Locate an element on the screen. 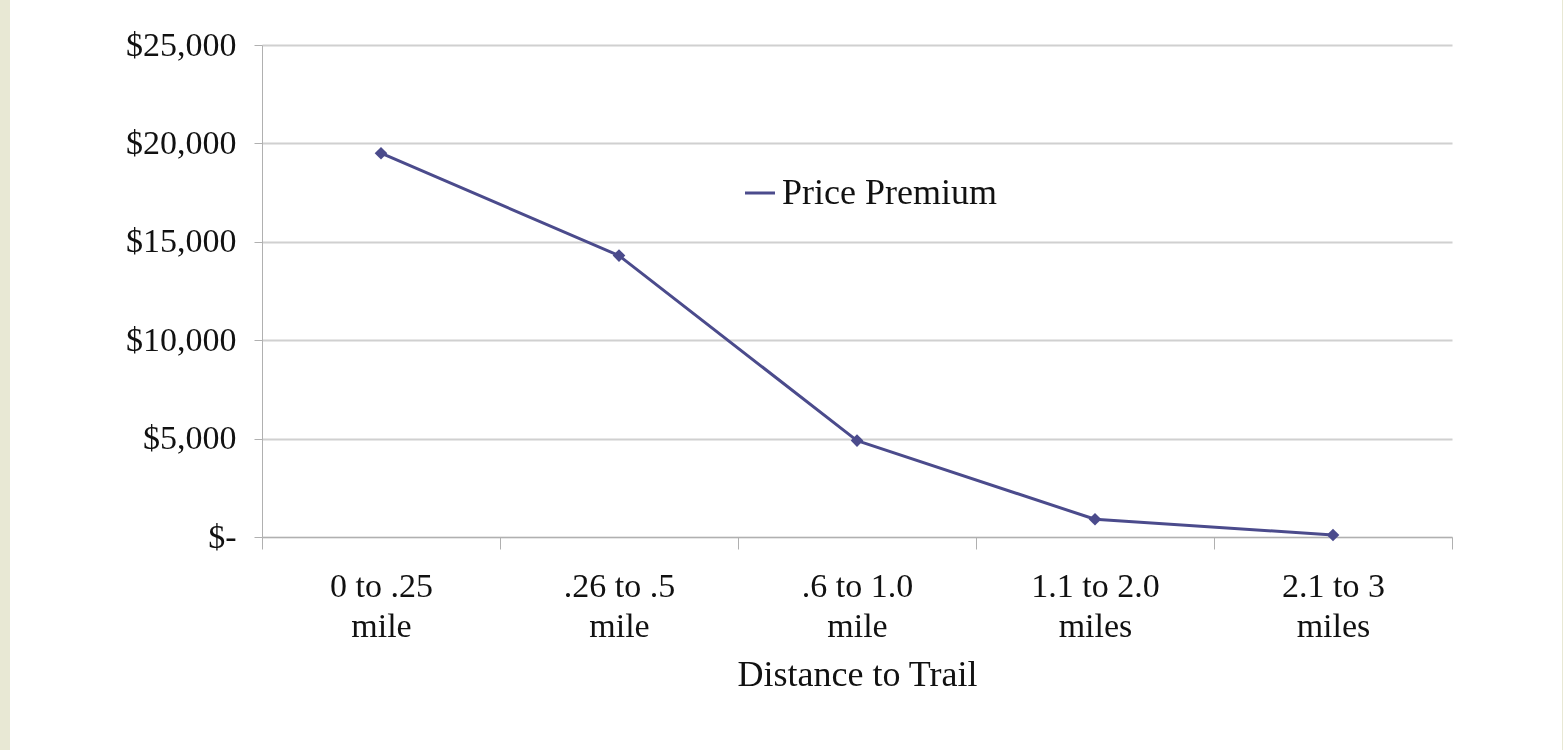 This screenshot has width=1563, height=750. x-tick-label: 1.1 to 2.0 miles is located at coordinates (1095, 605).